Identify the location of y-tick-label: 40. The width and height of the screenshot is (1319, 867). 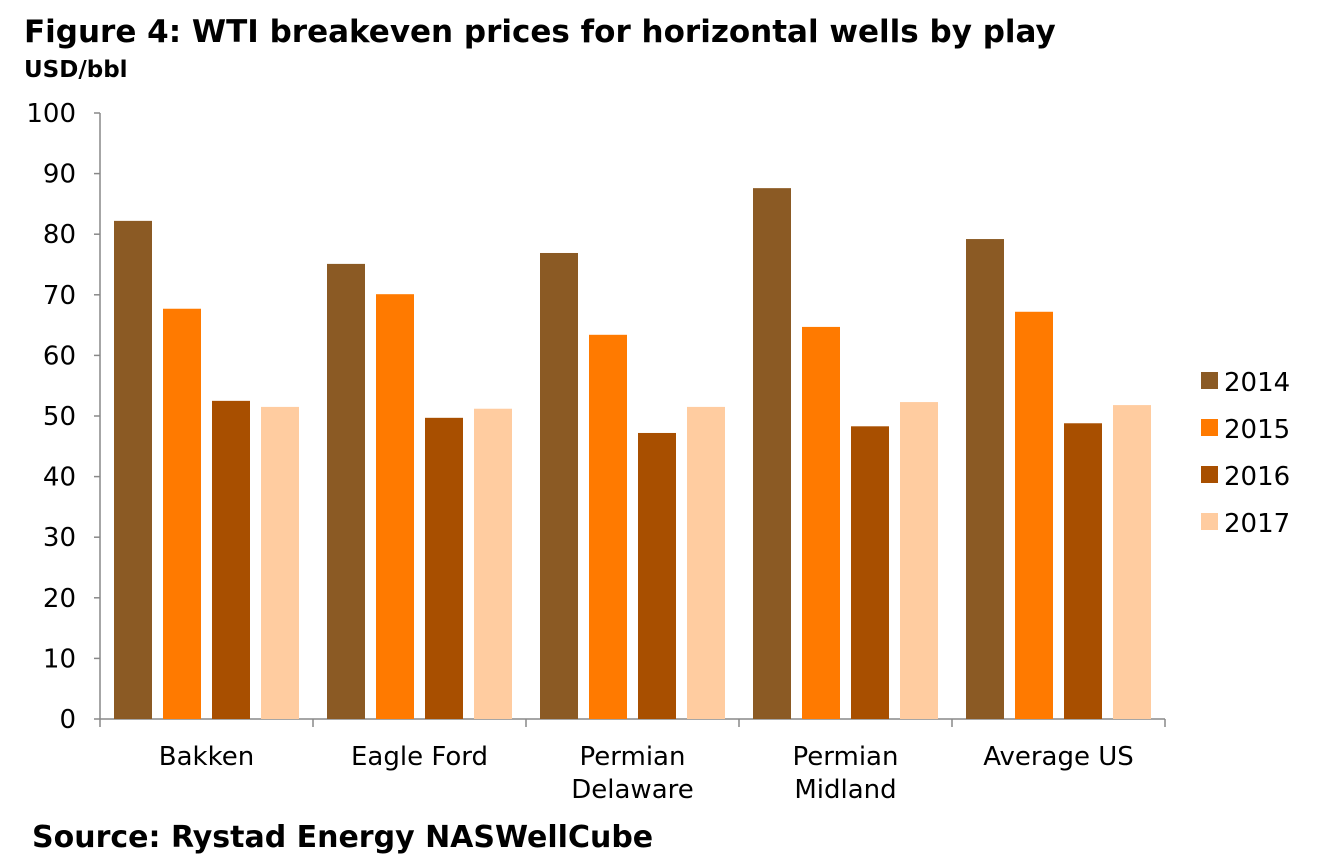
(59, 478).